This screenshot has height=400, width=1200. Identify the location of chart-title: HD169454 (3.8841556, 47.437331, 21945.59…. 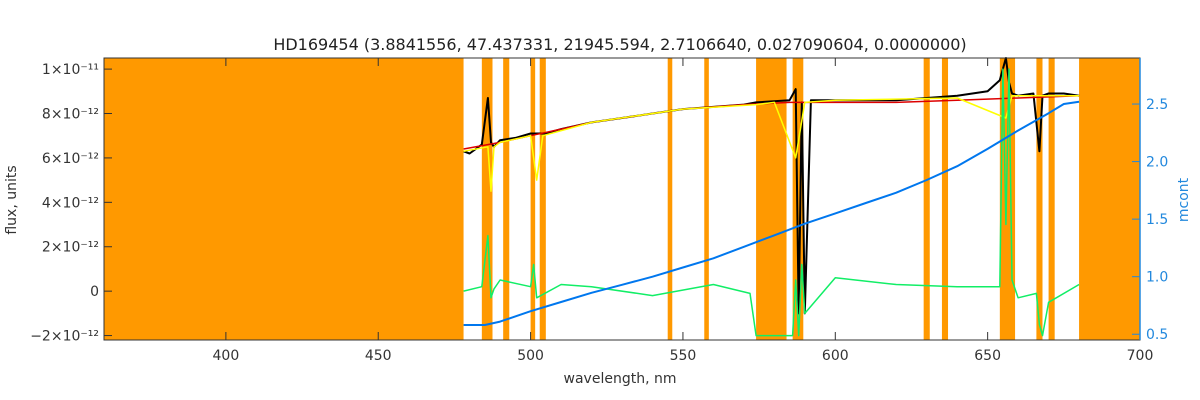
(619, 44).